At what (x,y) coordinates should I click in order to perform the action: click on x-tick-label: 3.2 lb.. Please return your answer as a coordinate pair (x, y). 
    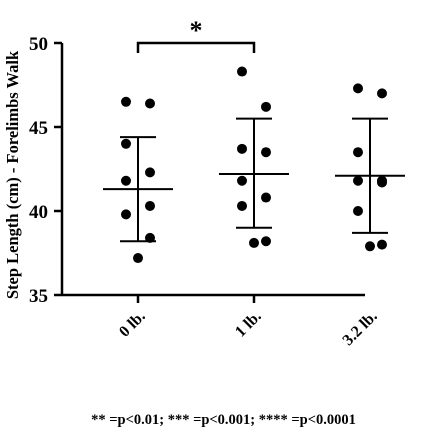
    Looking at the image, I should click on (360, 328).